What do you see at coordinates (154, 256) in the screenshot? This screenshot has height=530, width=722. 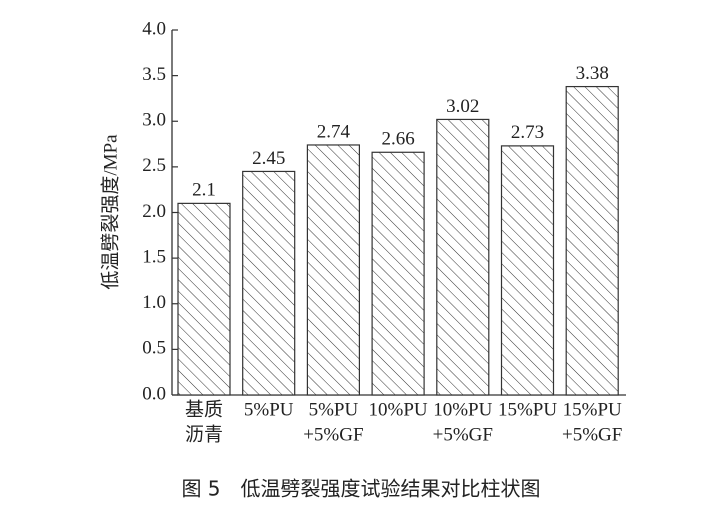 I see `y-tick-label: 1.5` at bounding box center [154, 256].